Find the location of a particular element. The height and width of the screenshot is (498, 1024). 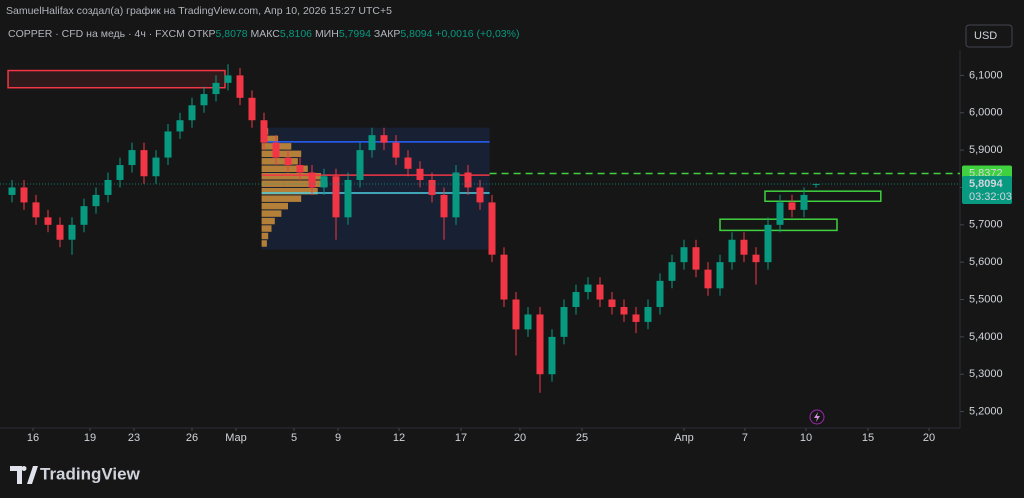

last-price-box is located at coordinates (987, 189).